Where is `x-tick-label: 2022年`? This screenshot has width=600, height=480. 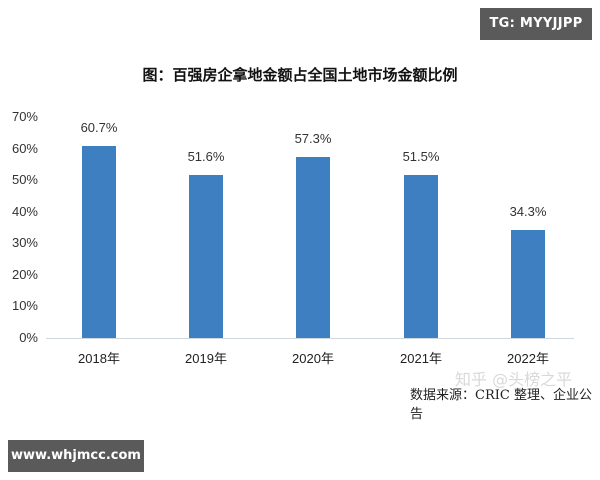 x-tick-label: 2022年 is located at coordinates (528, 358).